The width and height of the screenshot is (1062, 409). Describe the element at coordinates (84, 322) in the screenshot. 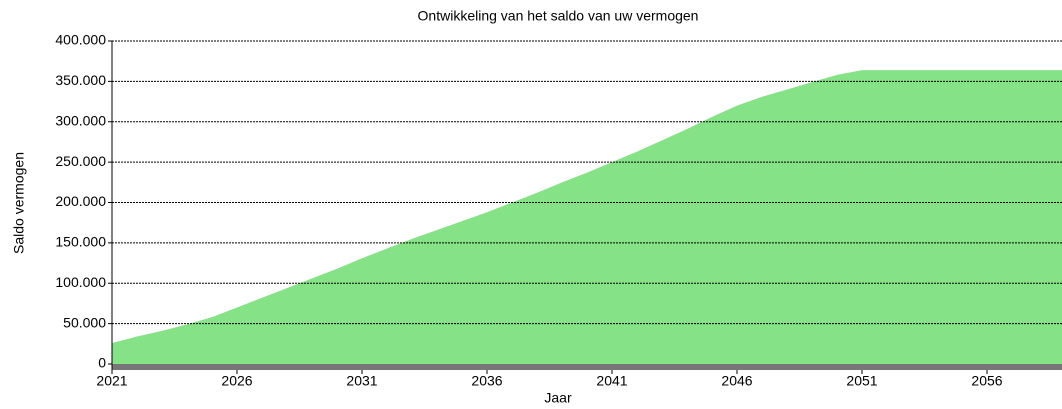

I see `y-tick-label: 50.000` at that location.